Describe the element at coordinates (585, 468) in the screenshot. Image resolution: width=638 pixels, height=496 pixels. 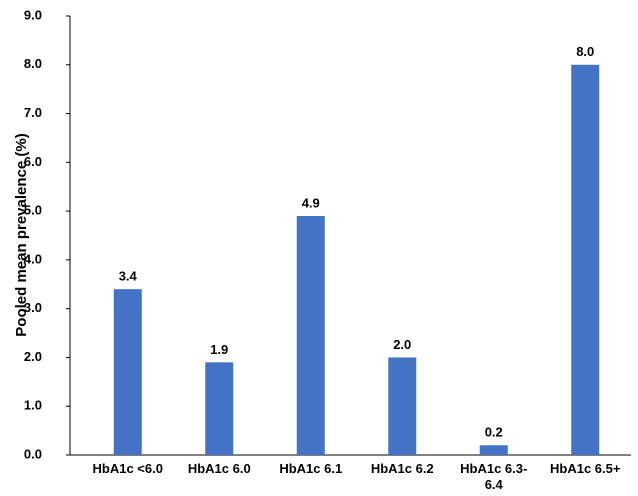
I see `x-tick-label: HbA1c 6.5+` at that location.